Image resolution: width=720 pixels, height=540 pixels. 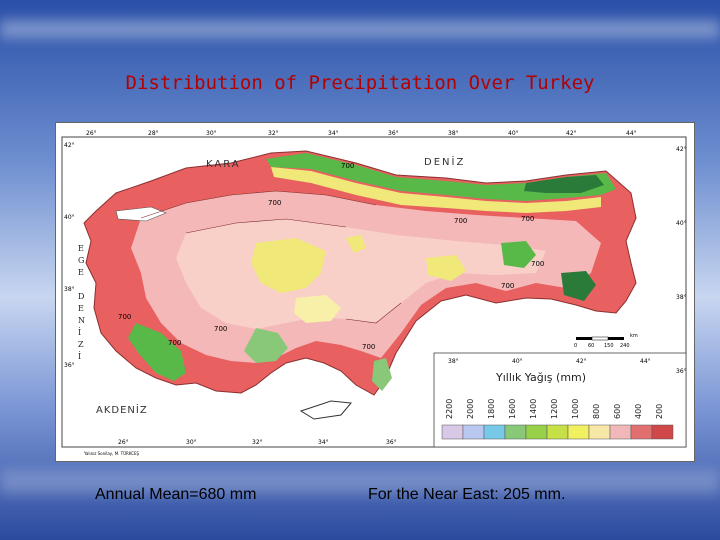 I want to click on scale-value: 150, so click(x=609, y=346).